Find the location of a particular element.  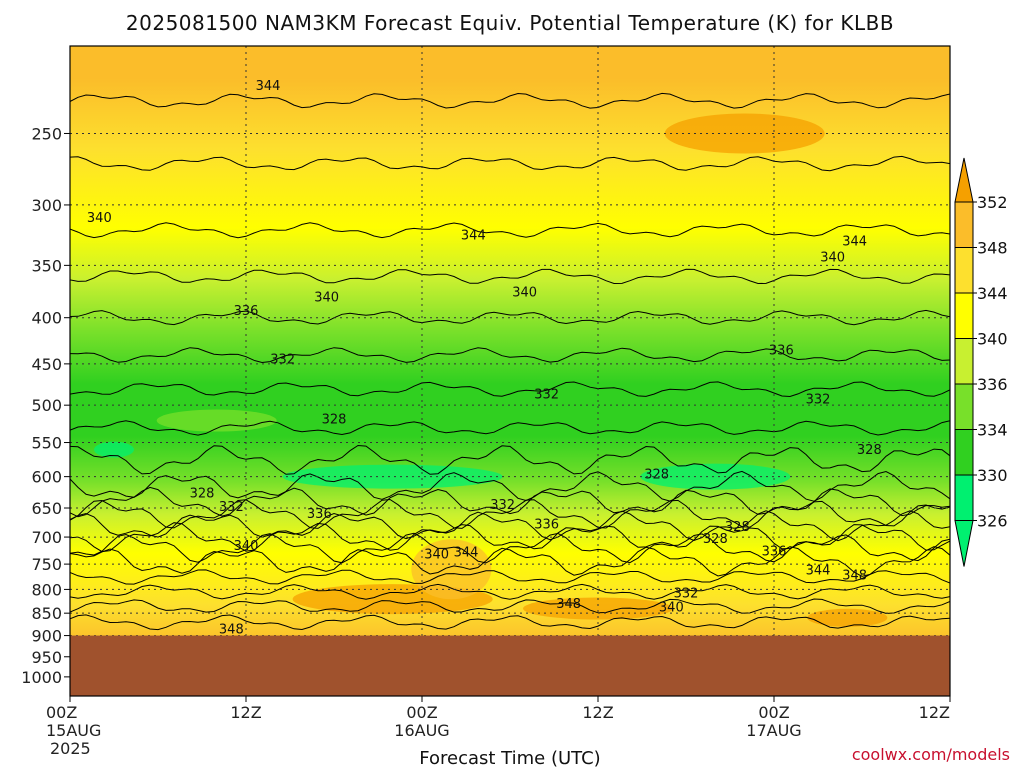

credit-link: coolwx.com/models is located at coordinates (931, 754).